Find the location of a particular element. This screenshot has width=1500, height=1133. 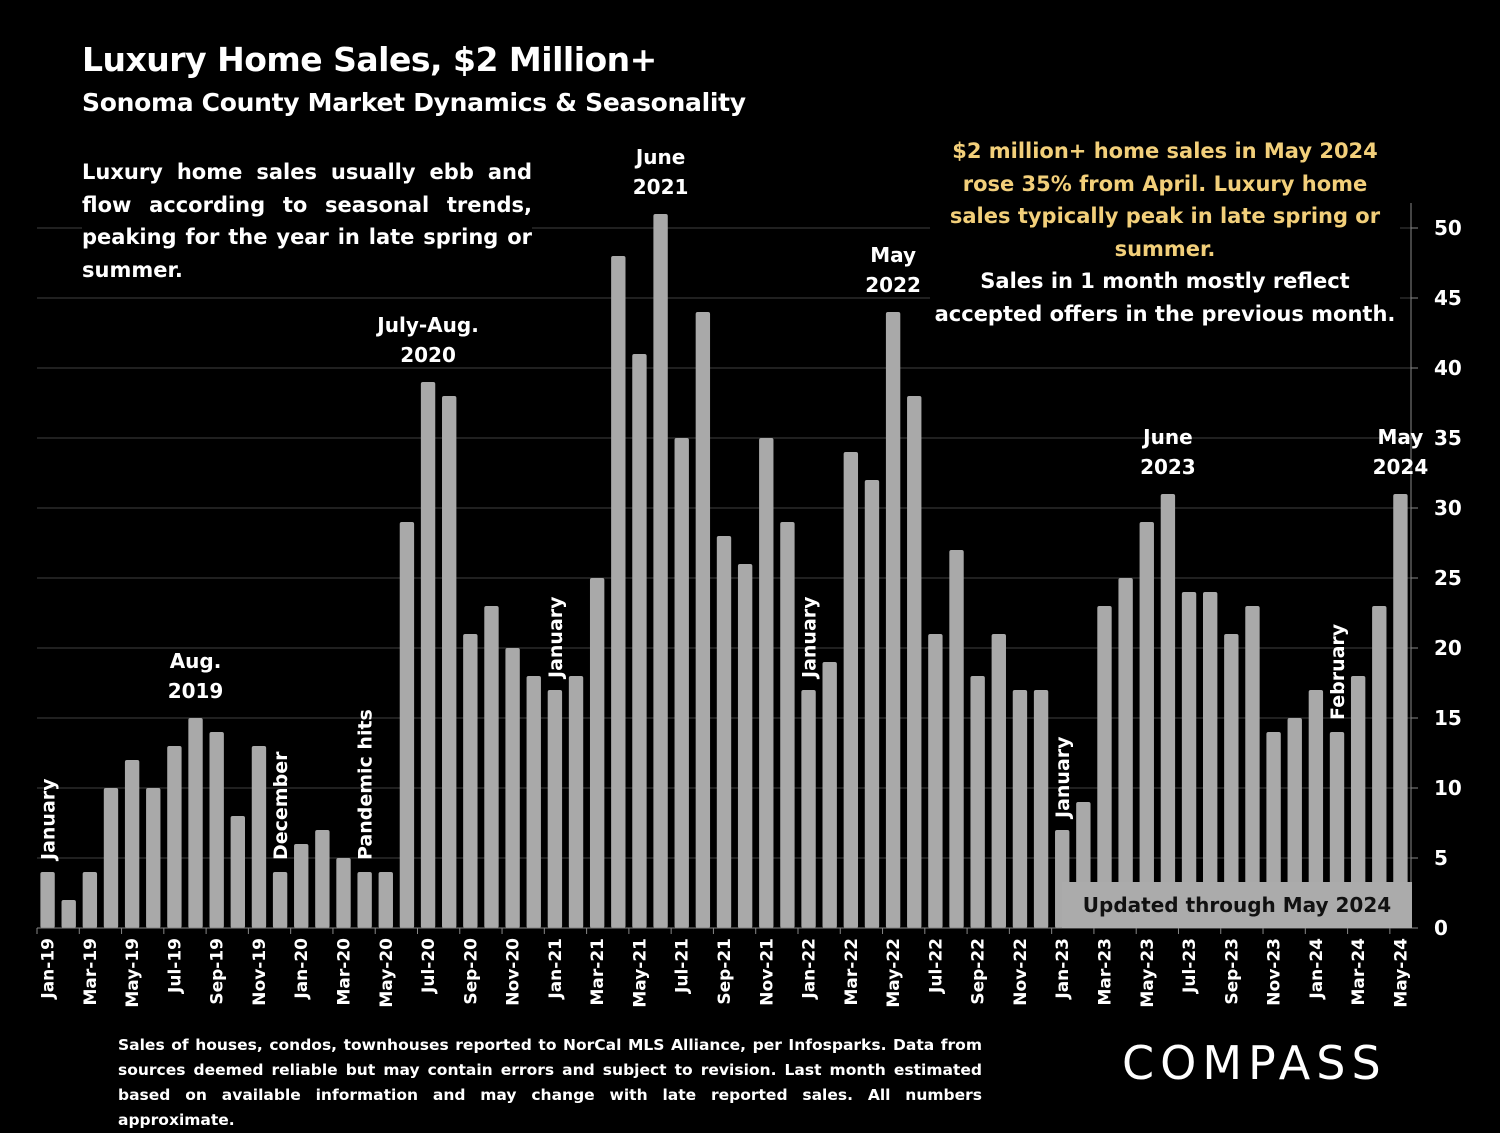

y-tick-label: 50 is located at coordinates (1448, 228).